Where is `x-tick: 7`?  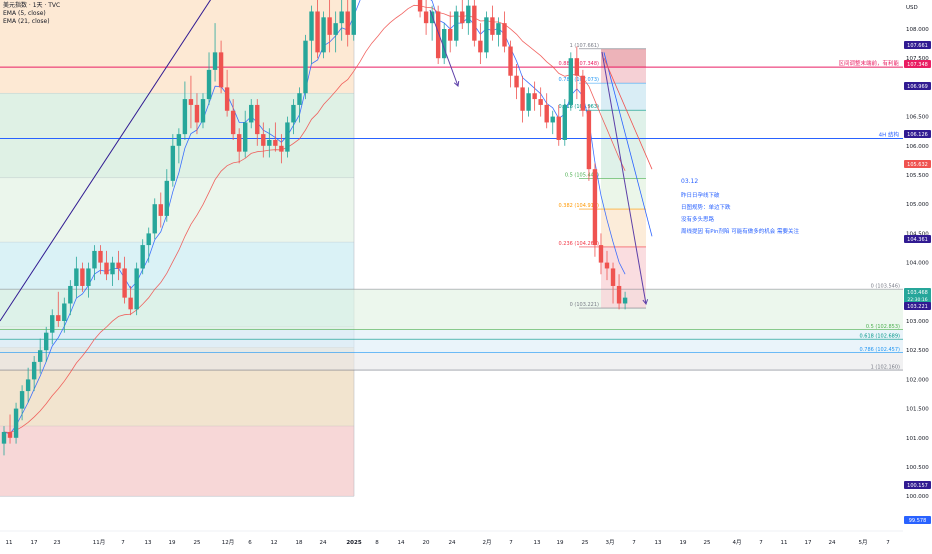 x-tick: 7 is located at coordinates (511, 543).